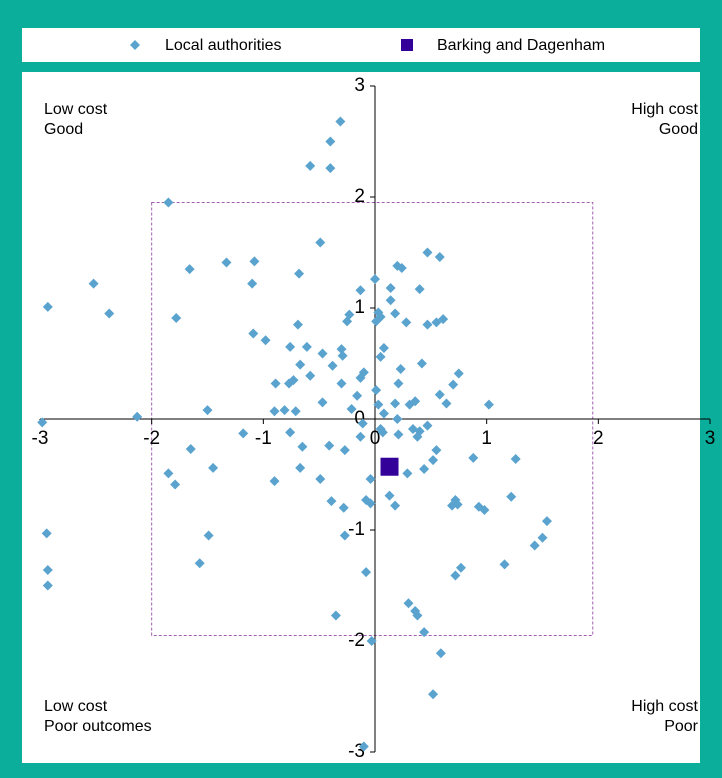 The height and width of the screenshot is (778, 722). Describe the element at coordinates (681, 726) in the screenshot. I see `quadrant-label: Poor` at that location.